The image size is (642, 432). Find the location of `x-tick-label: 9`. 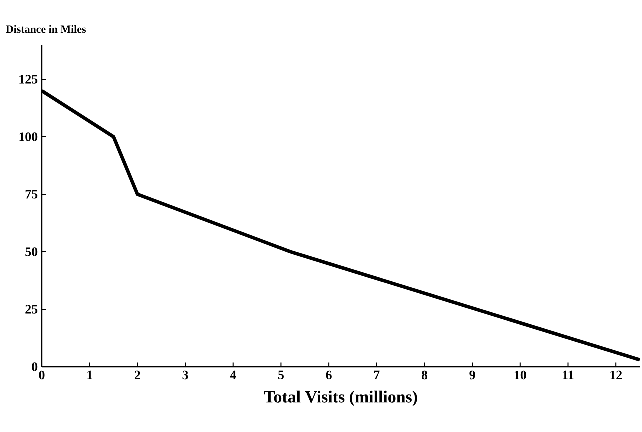

x-tick-label: 9 is located at coordinates (473, 375).